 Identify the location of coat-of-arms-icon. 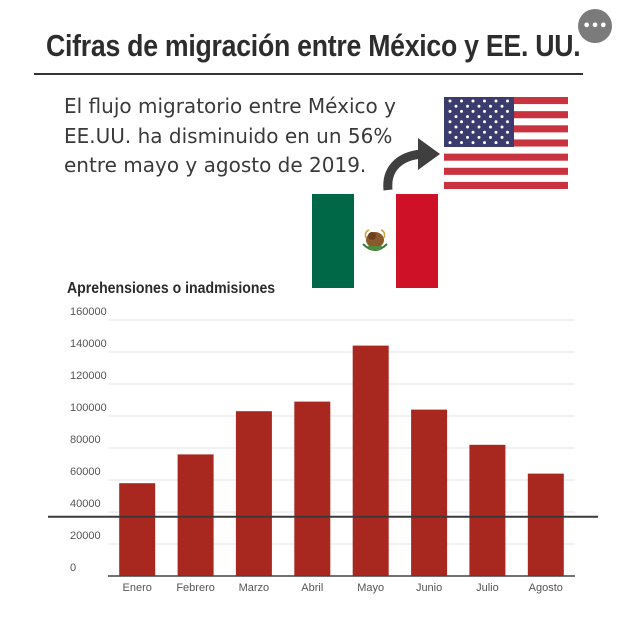
(375, 240).